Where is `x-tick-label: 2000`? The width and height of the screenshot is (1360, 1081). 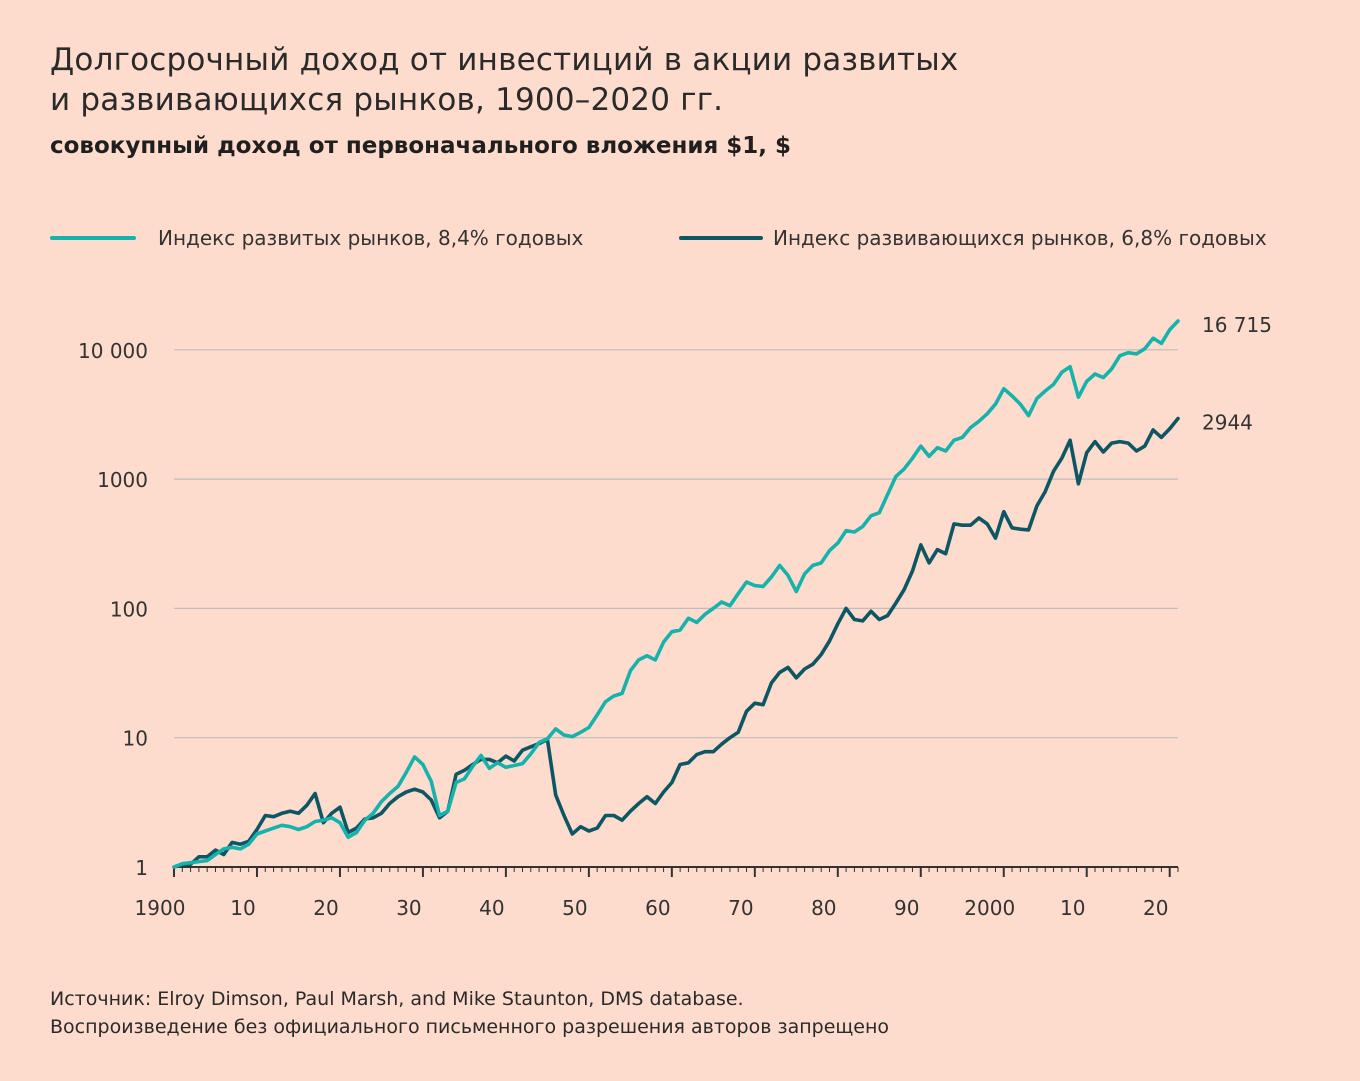
x-tick-label: 2000 is located at coordinates (989, 908).